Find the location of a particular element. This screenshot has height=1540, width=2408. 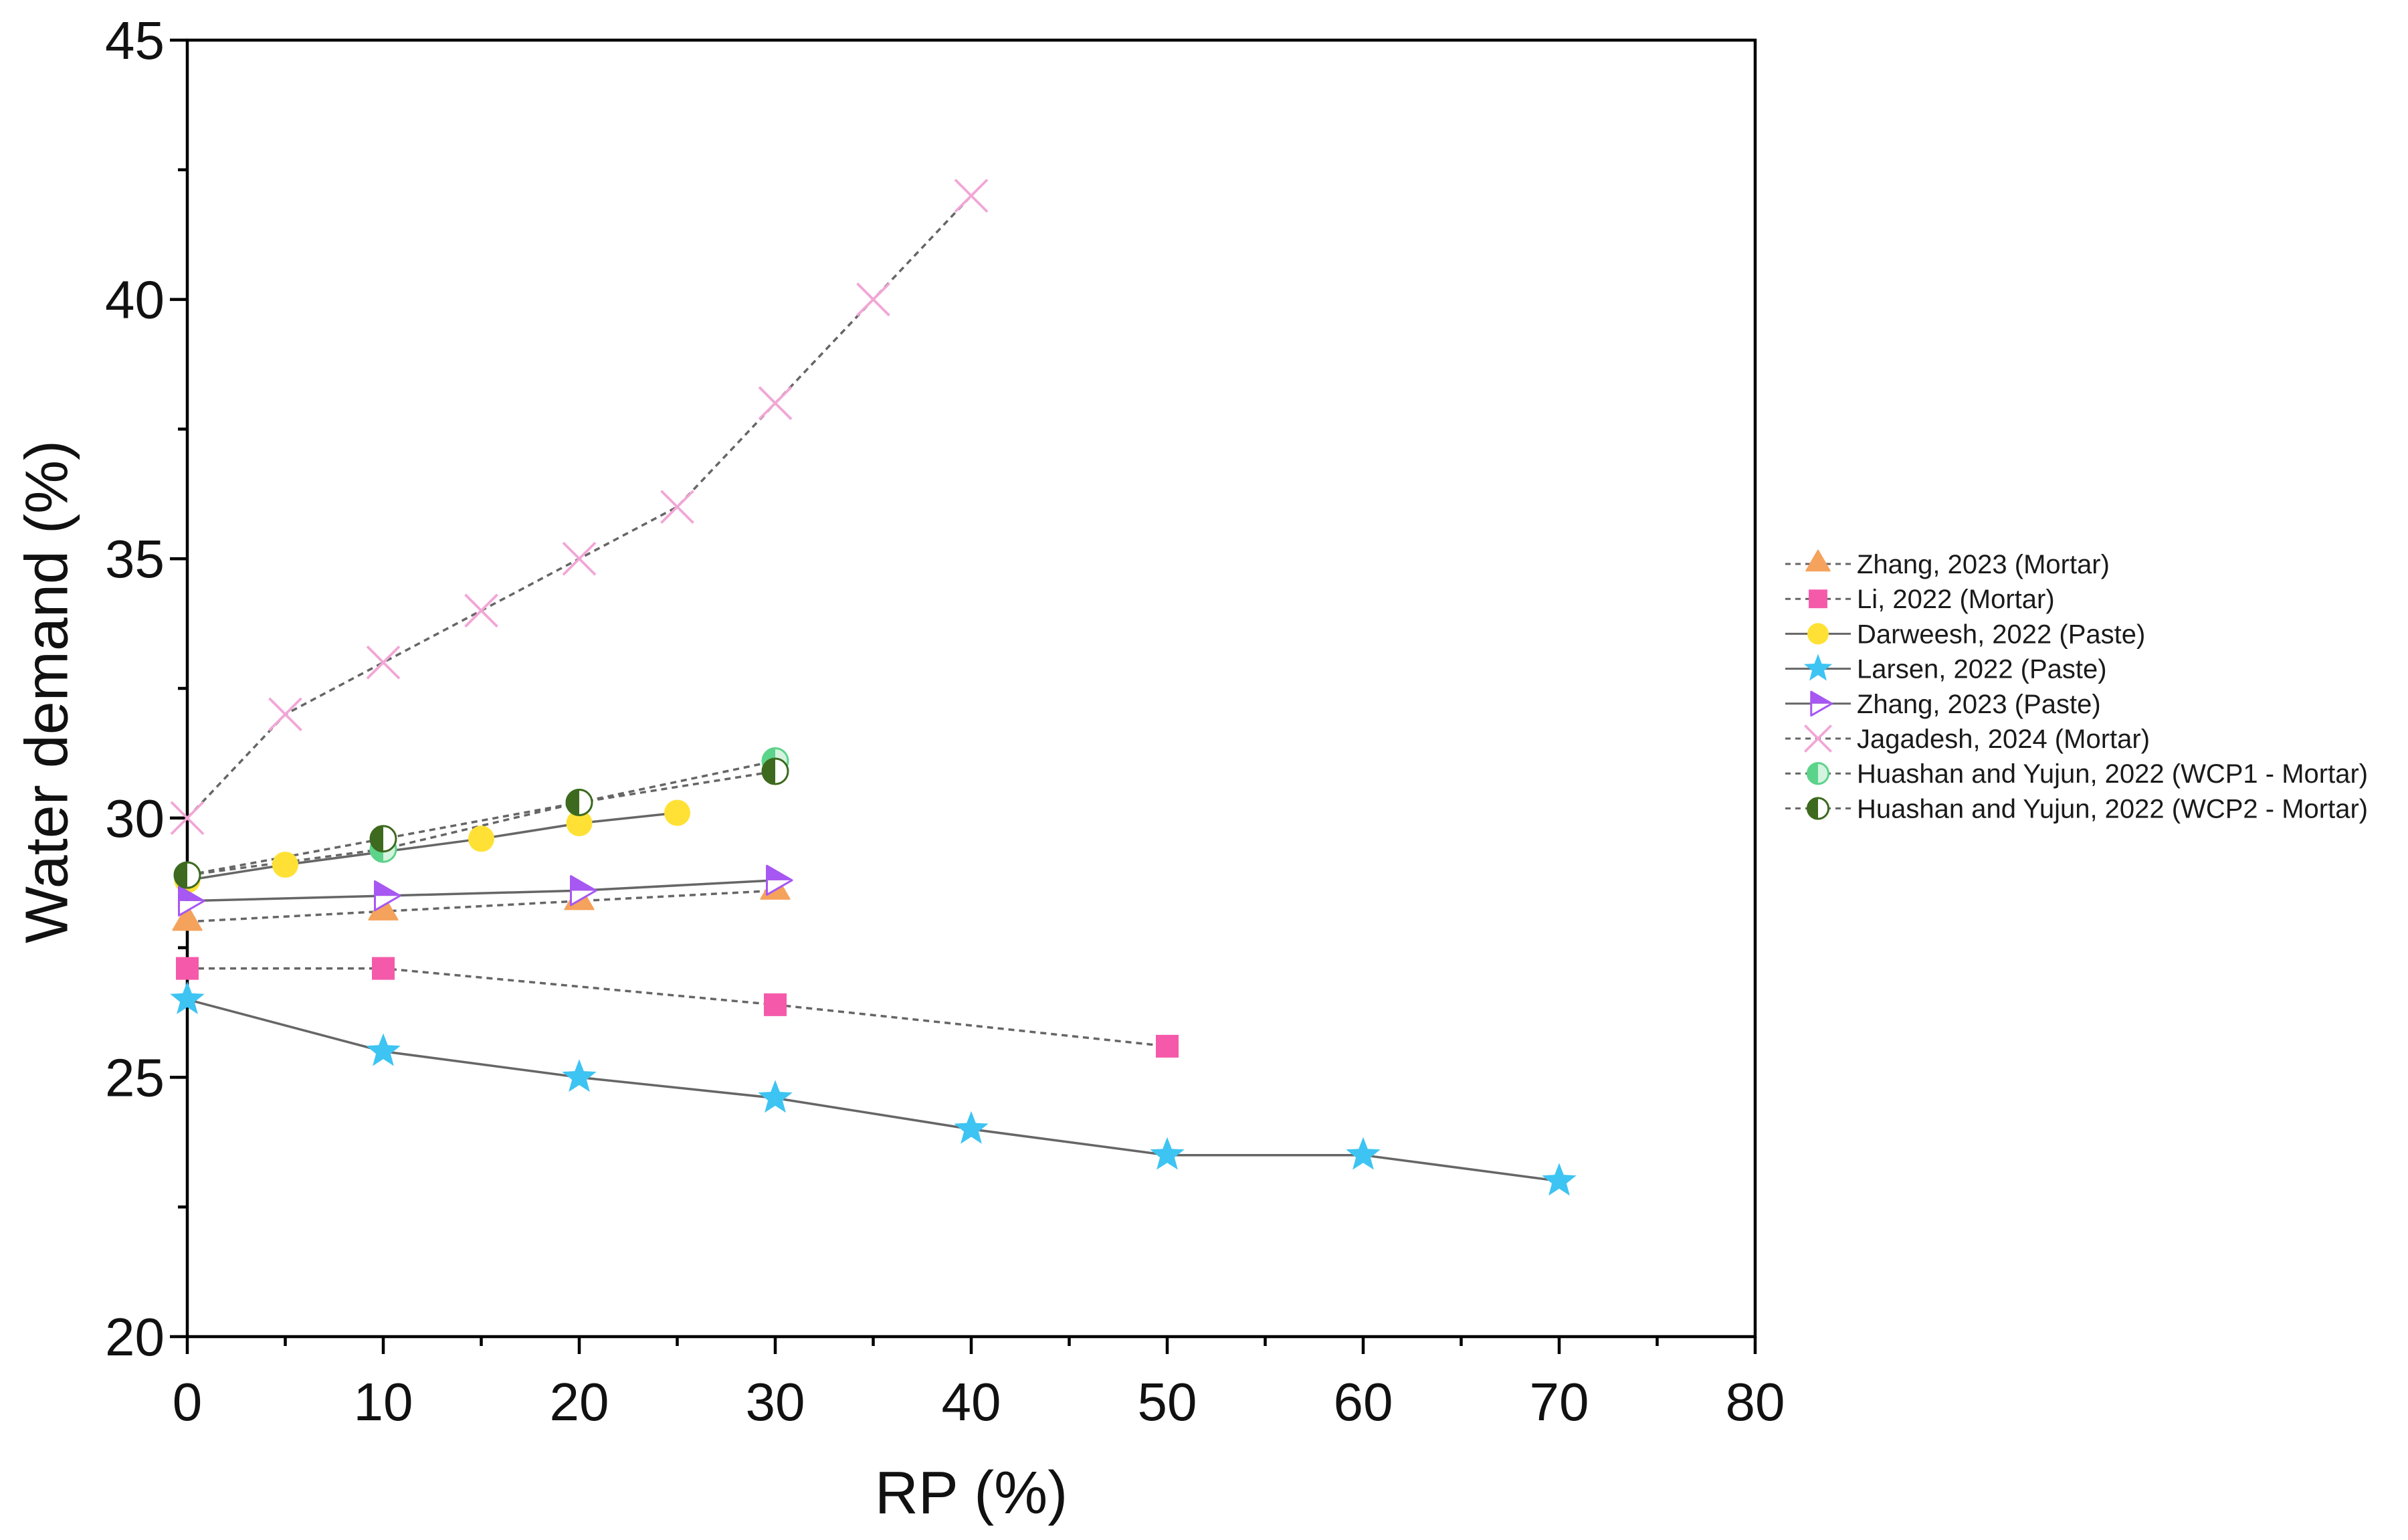

legend-item-larsen-2022-paste: Larsen, 2022 (Paste) is located at coordinates (1946, 669).